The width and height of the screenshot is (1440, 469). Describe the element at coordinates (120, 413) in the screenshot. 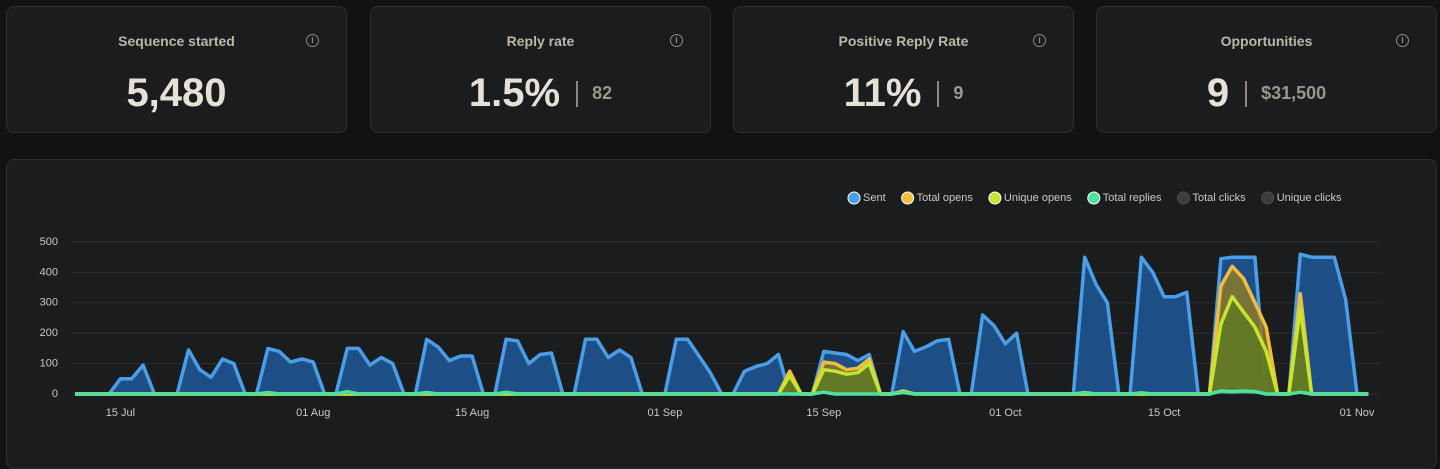

I see `x-tick-label: 15 Jul` at that location.